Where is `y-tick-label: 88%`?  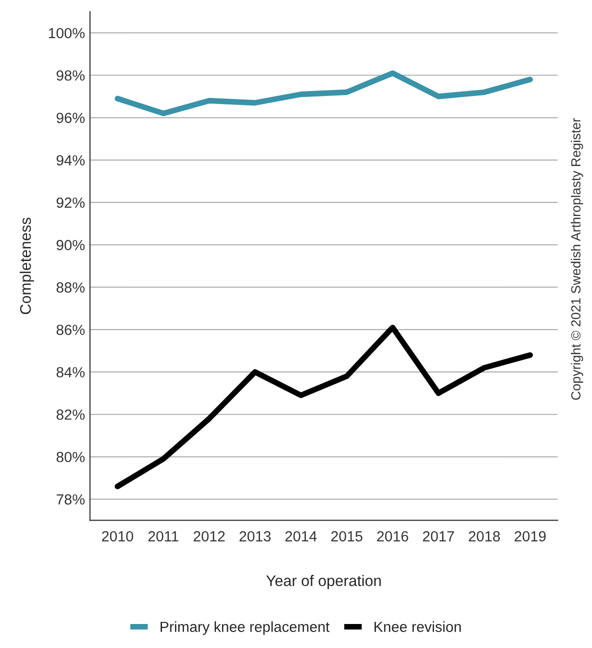 y-tick-label: 88% is located at coordinates (70, 287).